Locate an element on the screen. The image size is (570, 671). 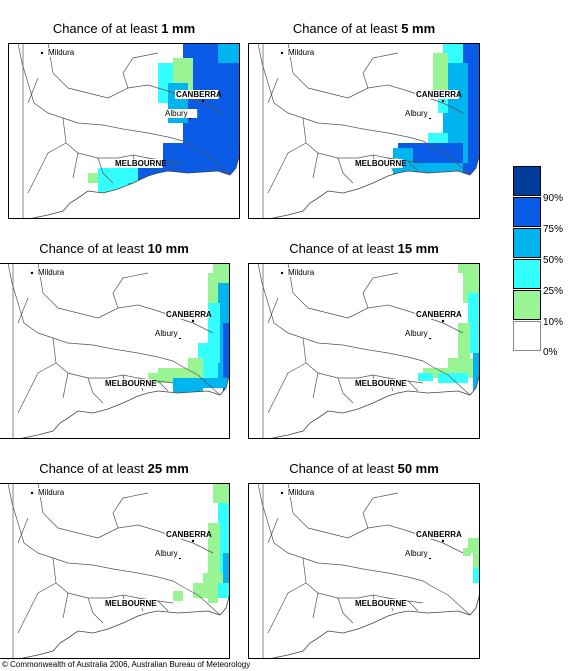
probability-legend: 90% 75% 50% 25% 10% 0% is located at coordinates (541, 262).